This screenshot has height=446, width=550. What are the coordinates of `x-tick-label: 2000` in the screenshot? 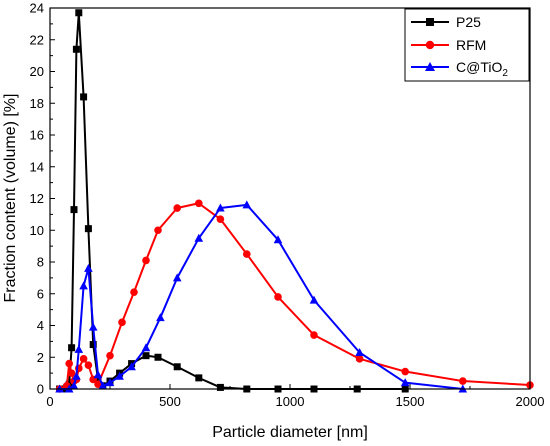 It's located at (530, 401).